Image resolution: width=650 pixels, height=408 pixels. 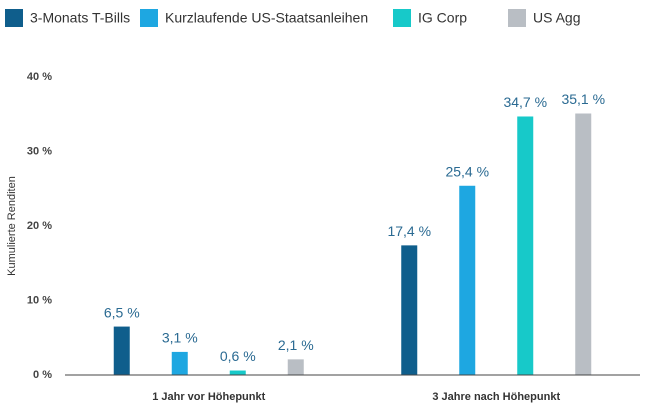 I want to click on x-tick-label: 1 Jahr vor Höhepunkt, so click(x=208, y=397).